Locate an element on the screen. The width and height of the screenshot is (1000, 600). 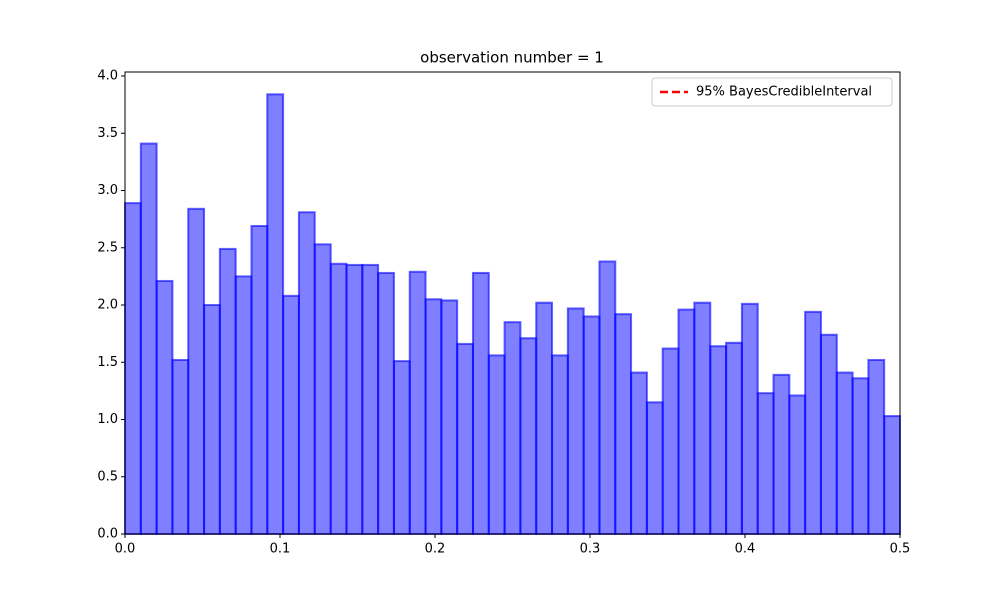
legend-box is located at coordinates (772, 92).